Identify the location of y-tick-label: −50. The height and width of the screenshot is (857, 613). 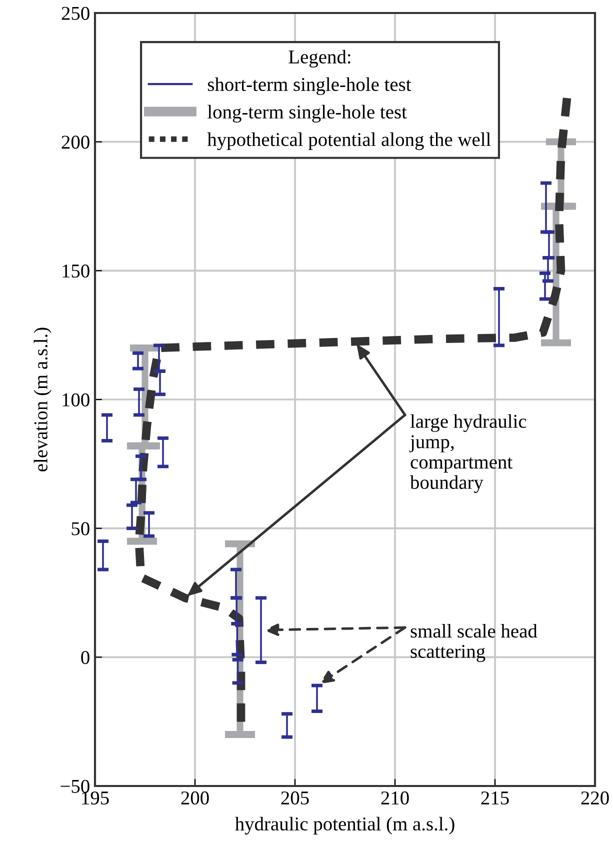
(75, 786).